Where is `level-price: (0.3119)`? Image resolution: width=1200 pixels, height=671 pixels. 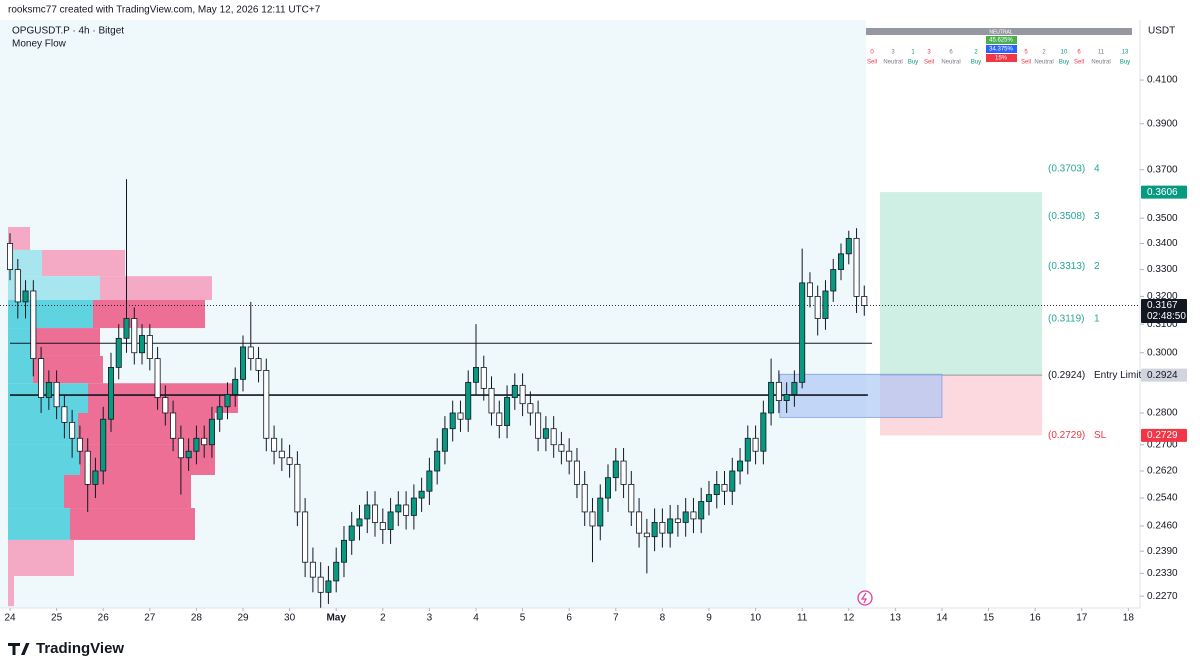
level-price: (0.3119) is located at coordinates (1066, 318).